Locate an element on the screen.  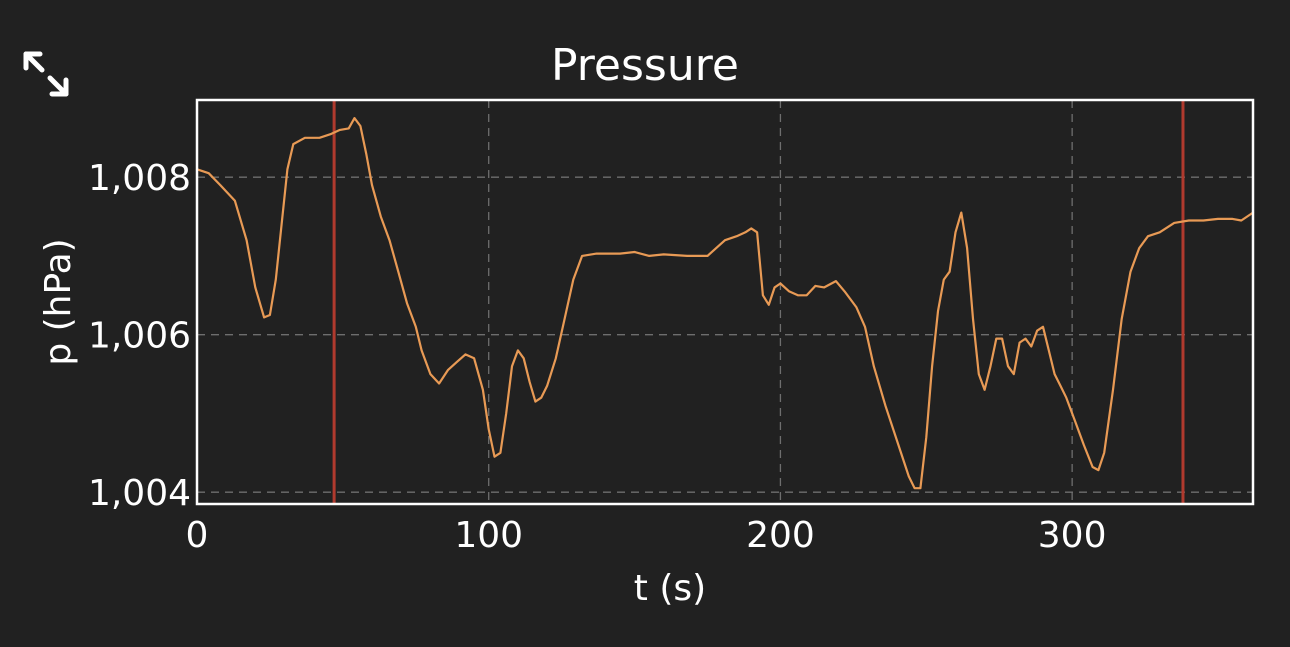
y-axis-label: p (hPa) is located at coordinates (58, 301).